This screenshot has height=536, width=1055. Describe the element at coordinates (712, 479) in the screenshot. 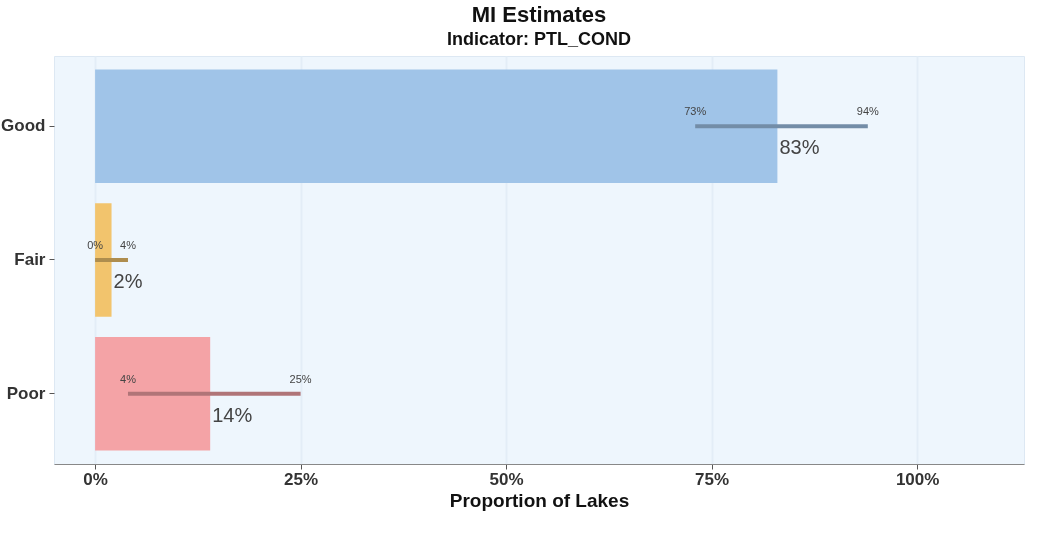

I see `x-tick-label: 75%` at that location.